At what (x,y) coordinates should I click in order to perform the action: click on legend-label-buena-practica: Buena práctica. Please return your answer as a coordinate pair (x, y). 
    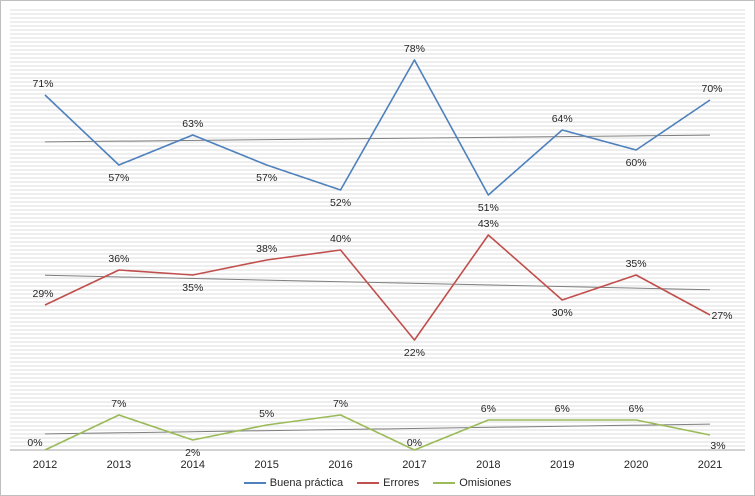
    Looking at the image, I should click on (306, 483).